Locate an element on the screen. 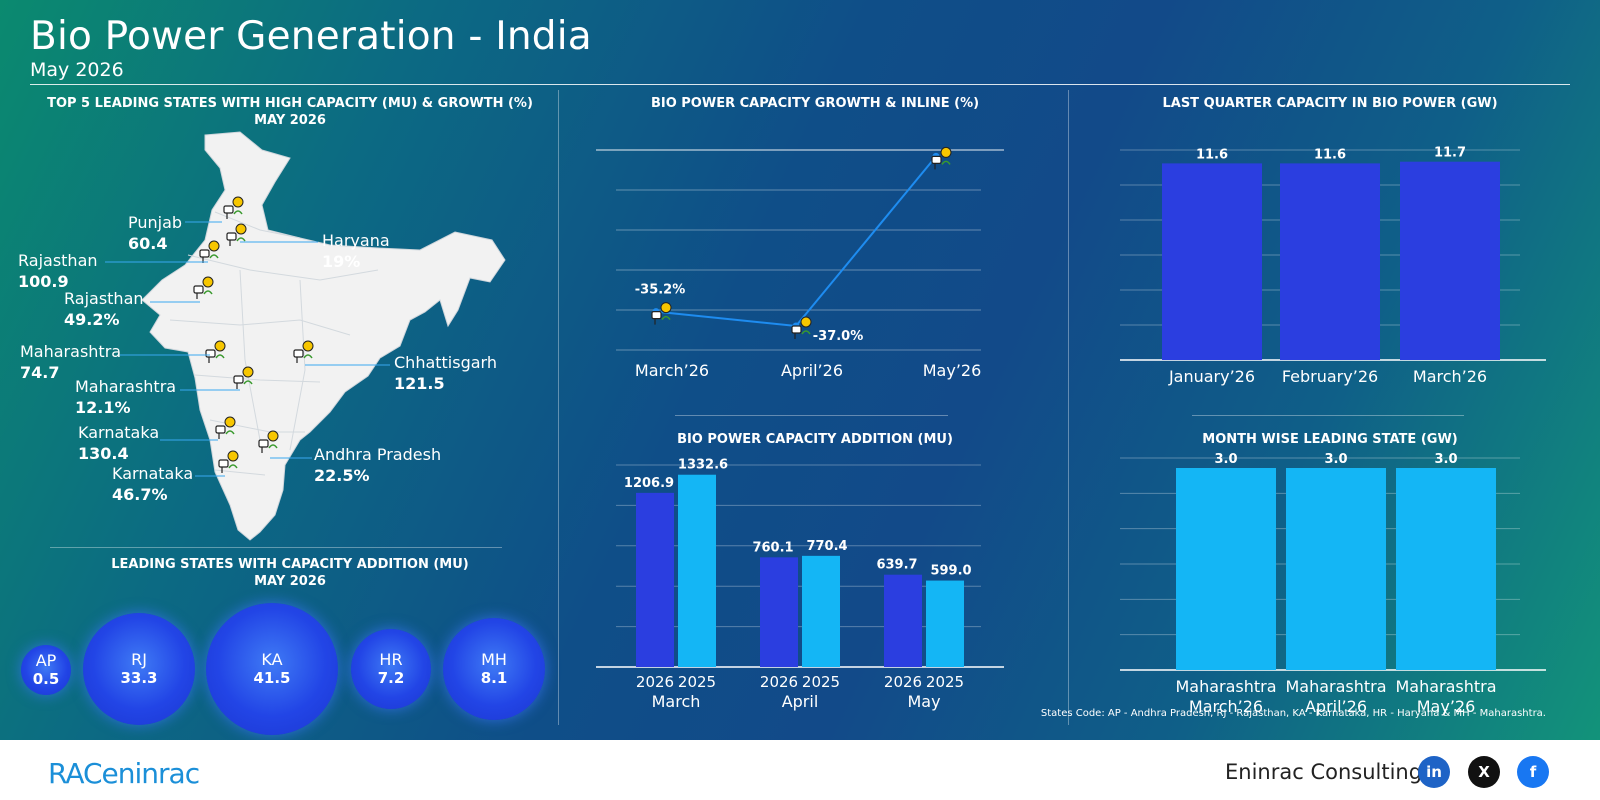  map-label-rajasthan-growth: Rajasthan 49.2% is located at coordinates (104, 309).